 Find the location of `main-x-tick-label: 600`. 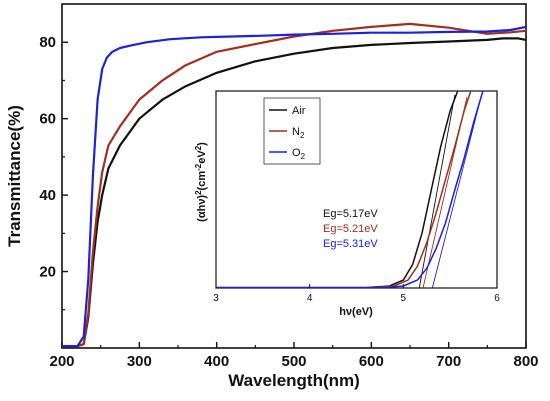

main-x-tick-label: 600 is located at coordinates (371, 361).